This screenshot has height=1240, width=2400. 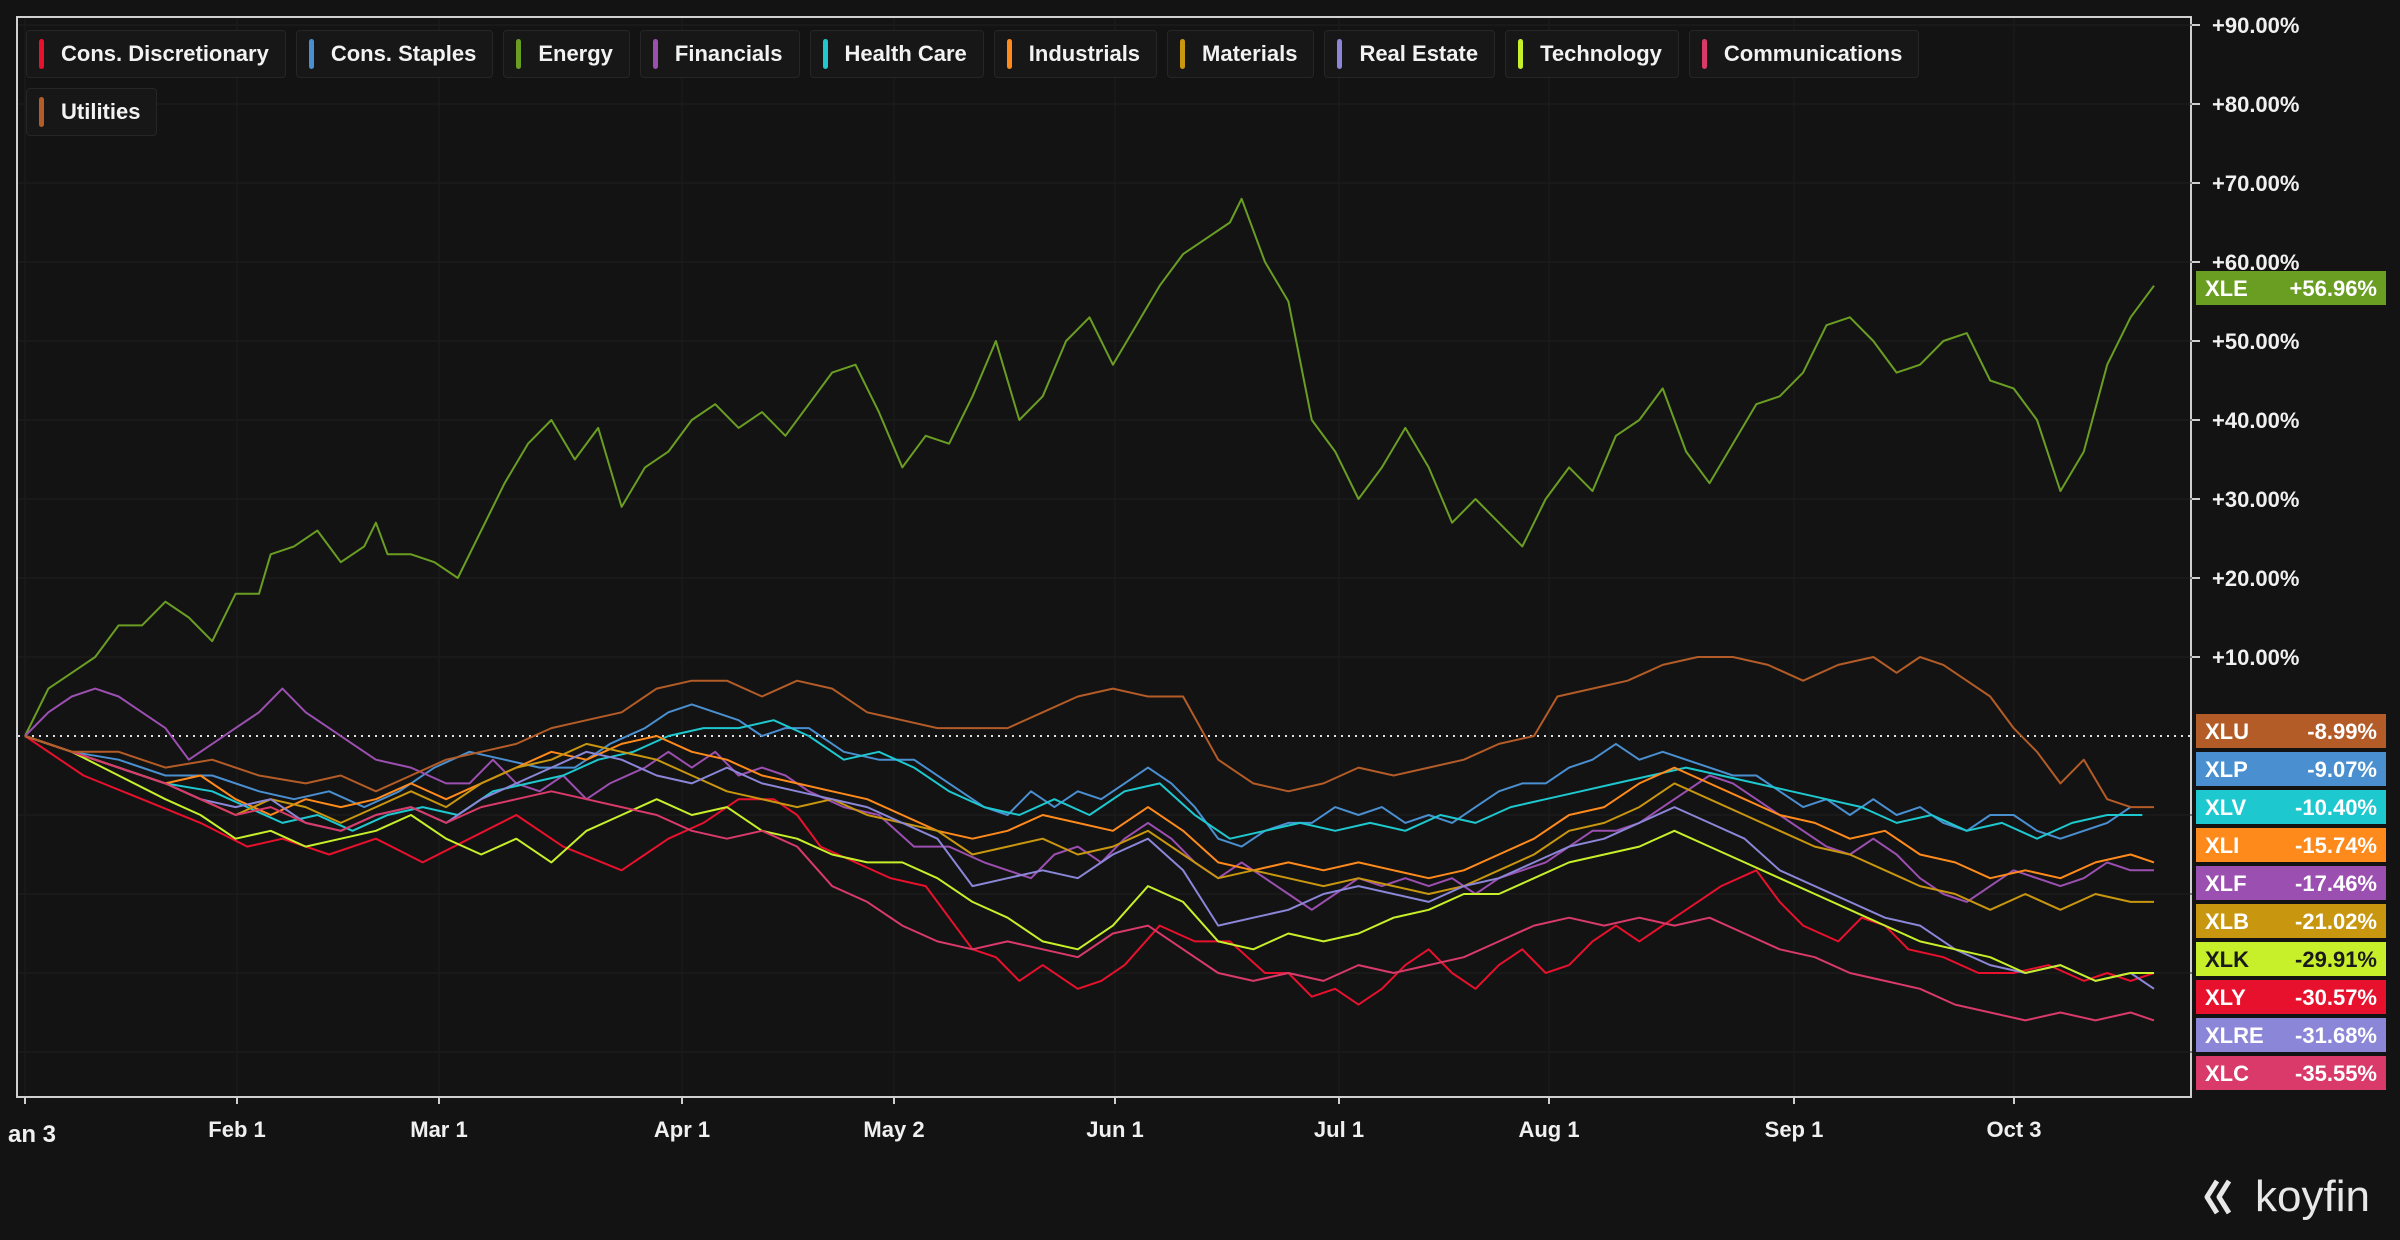 I want to click on series-line-xlp, so click(x=1078, y=775).